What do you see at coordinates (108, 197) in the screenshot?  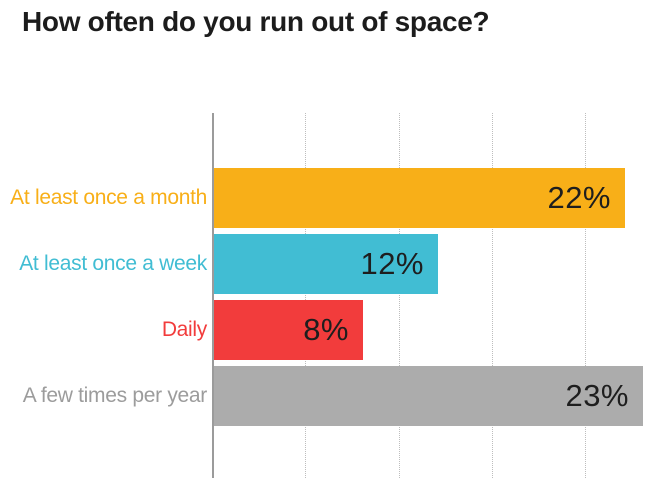 I see `category-label: At least once a month` at bounding box center [108, 197].